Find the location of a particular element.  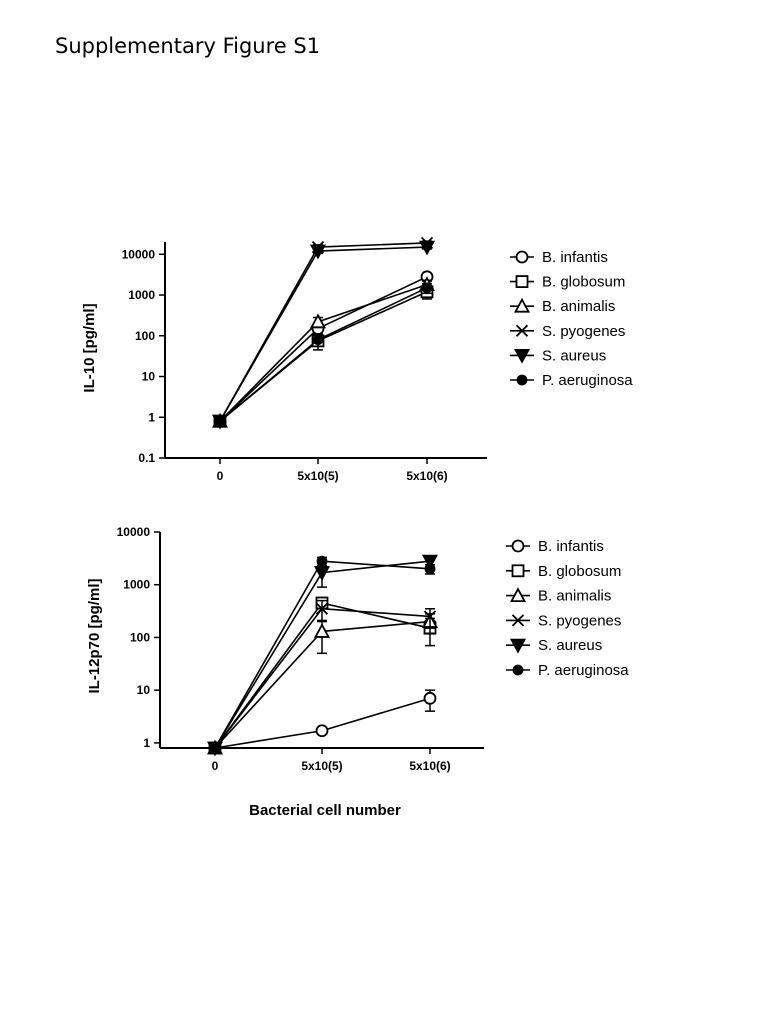

y-axis-label: IL-12p70 [pg/ml] is located at coordinates (94, 635).